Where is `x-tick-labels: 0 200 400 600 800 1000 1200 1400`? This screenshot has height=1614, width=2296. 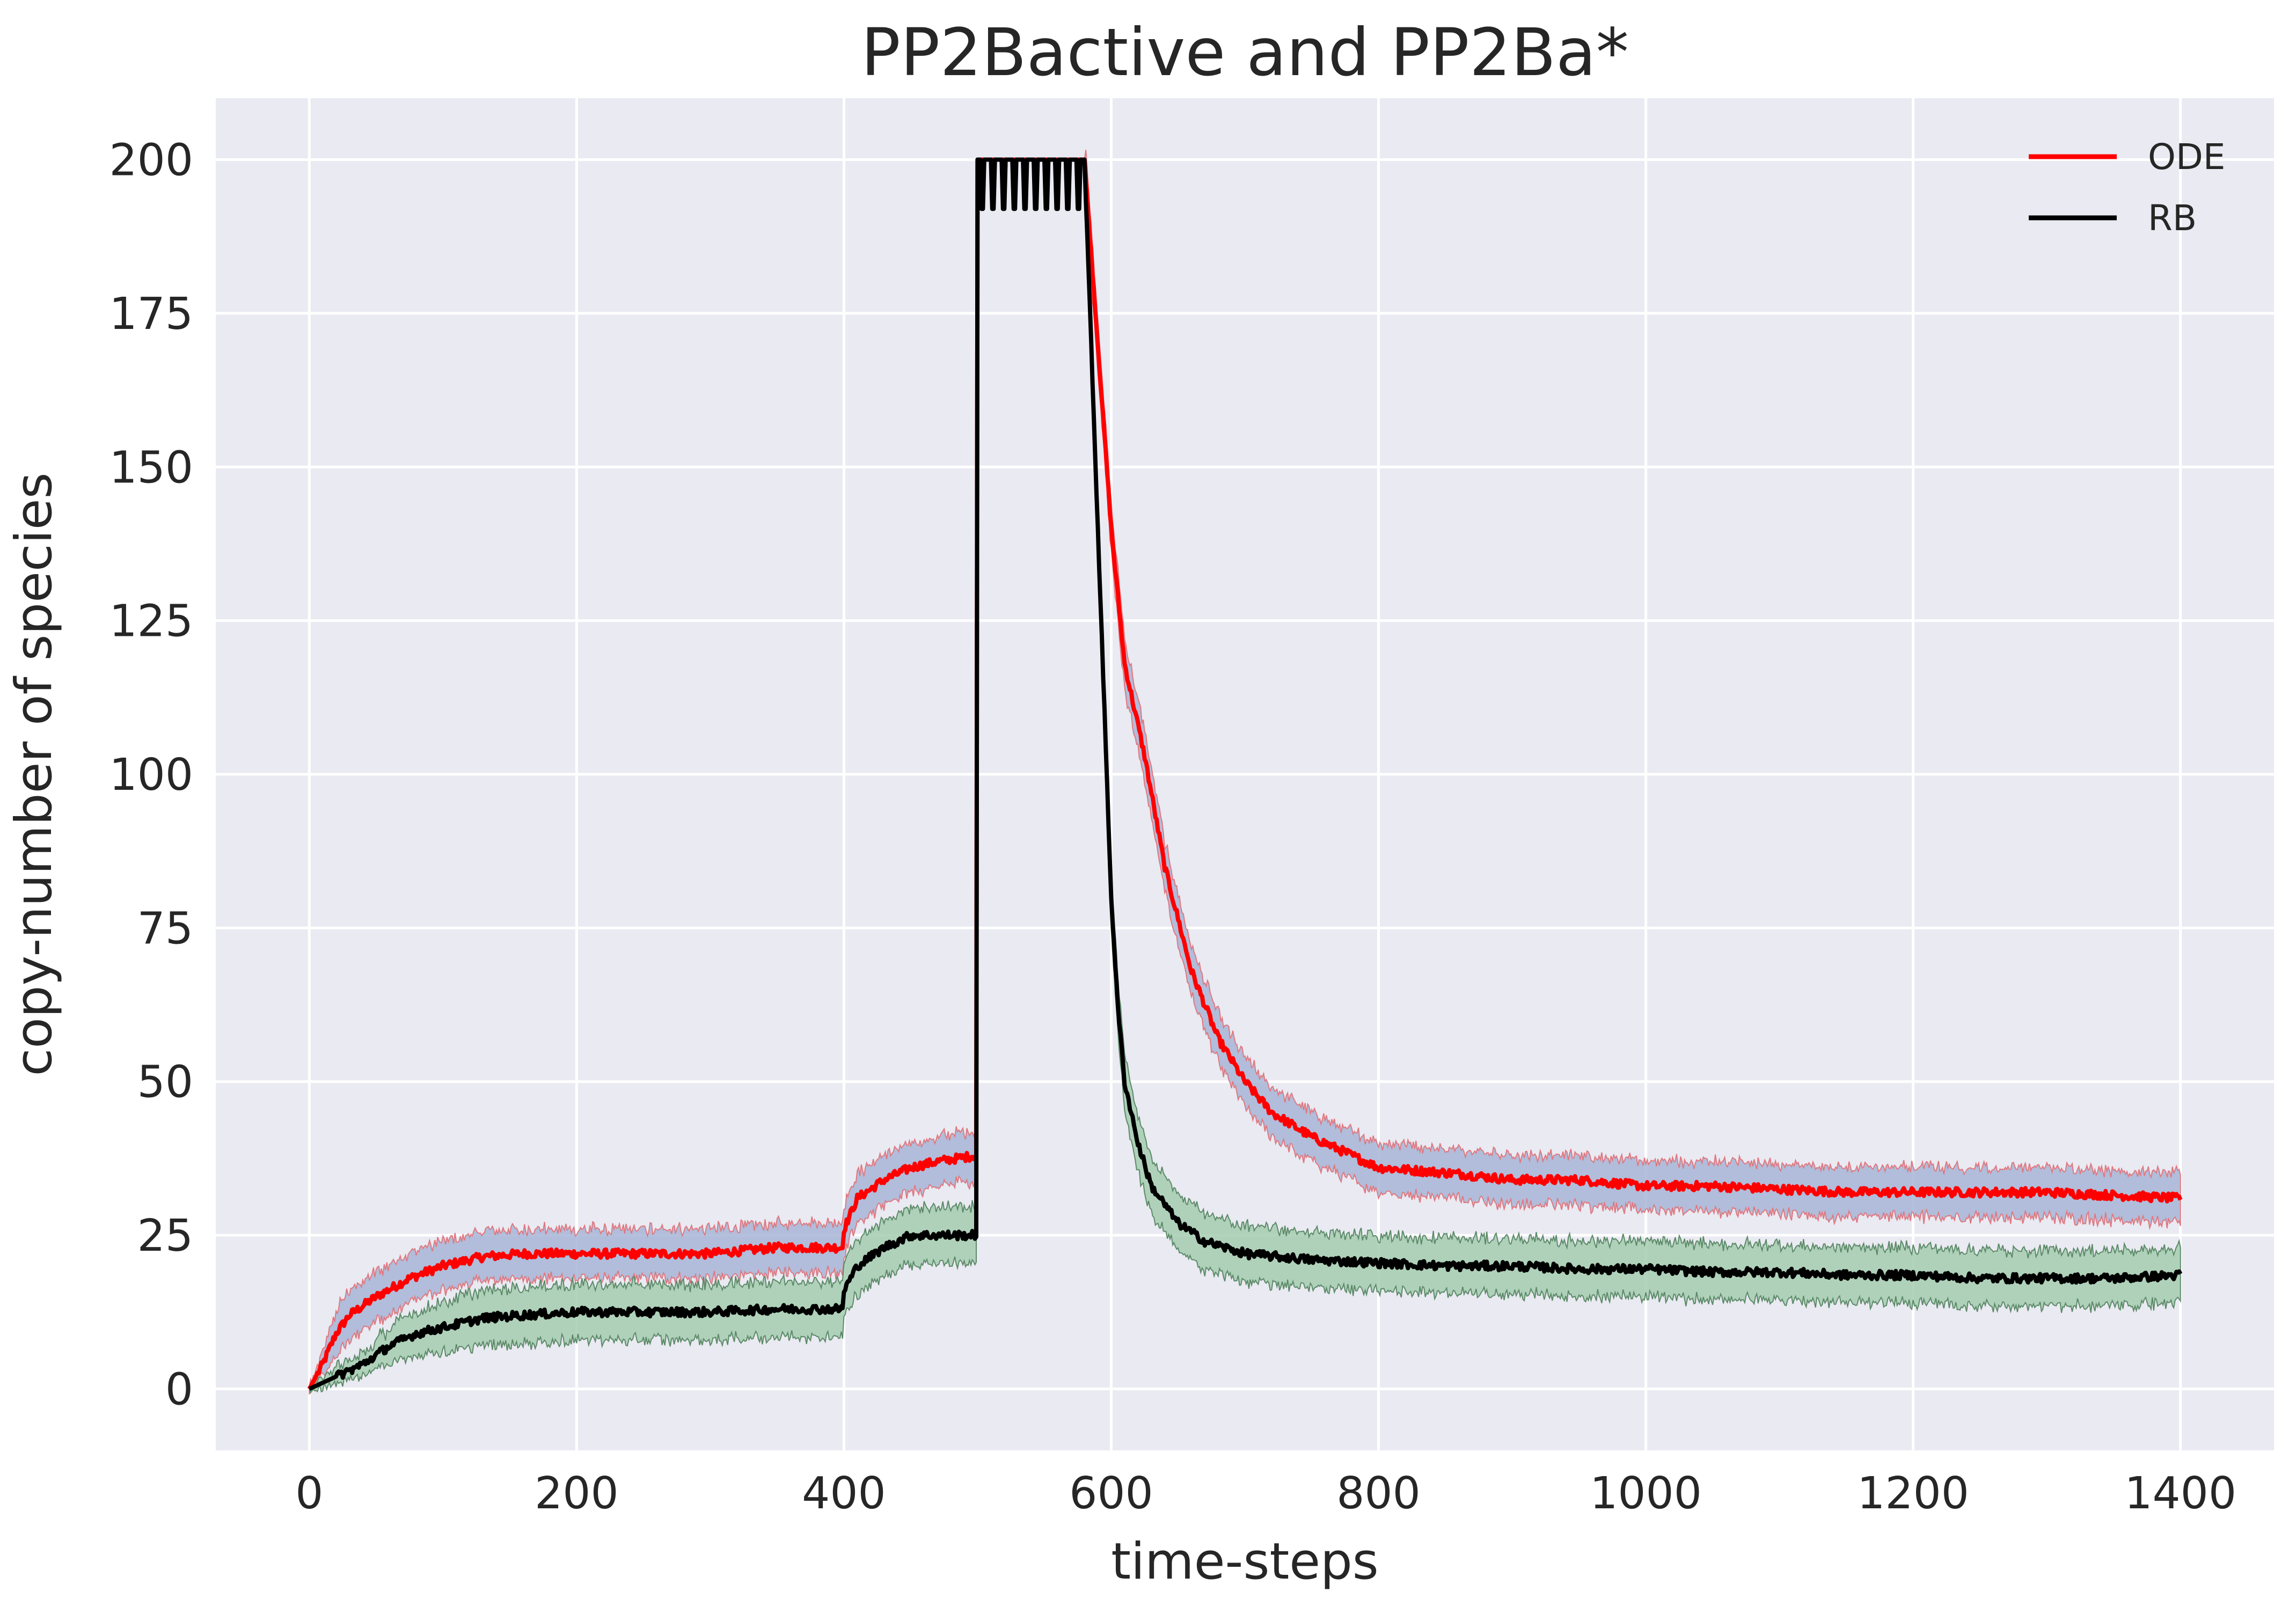 x-tick-labels: 0 200 400 600 800 1000 1200 1400 is located at coordinates (1265, 1493).